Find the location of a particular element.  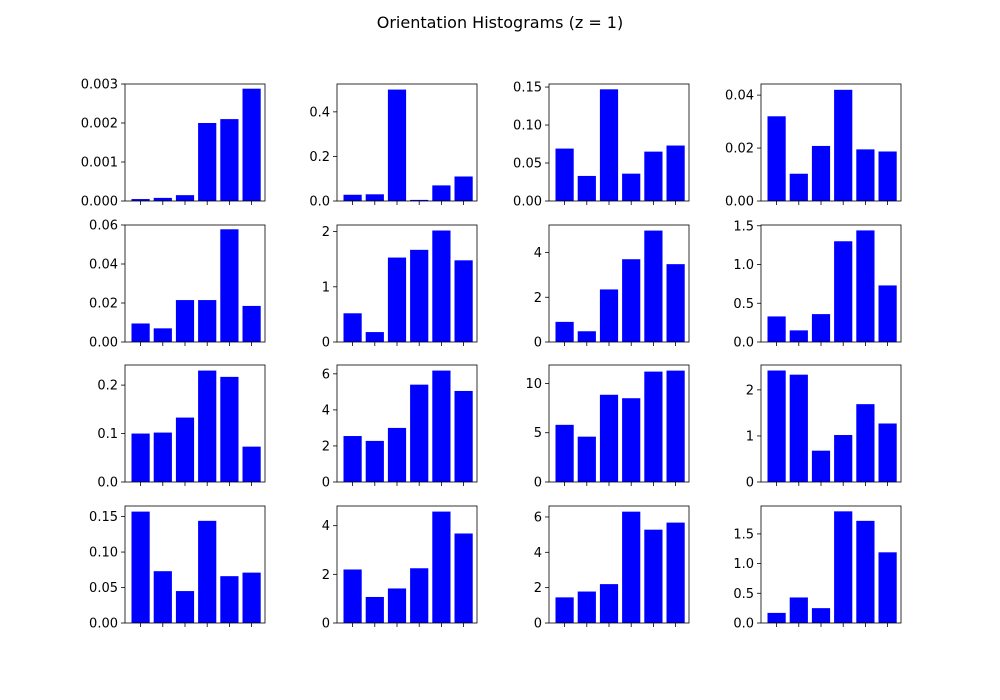

y-tick-label: 0.4 is located at coordinates (319, 112).